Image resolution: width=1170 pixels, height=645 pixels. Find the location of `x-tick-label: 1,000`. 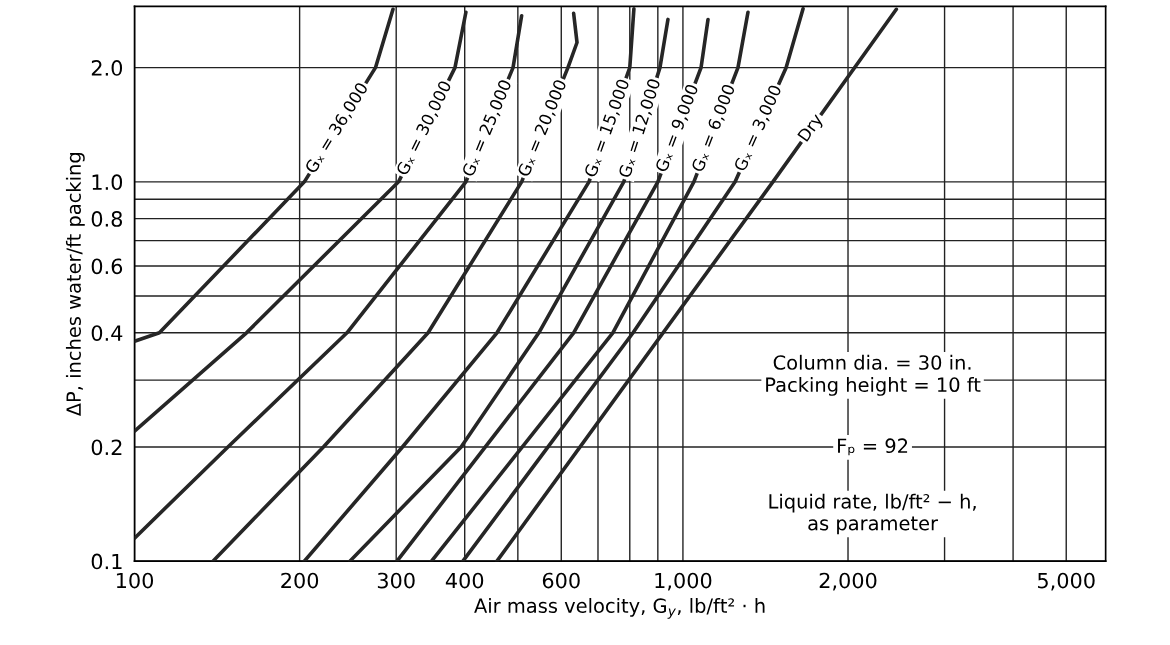

x-tick-label: 1,000 is located at coordinates (683, 581).